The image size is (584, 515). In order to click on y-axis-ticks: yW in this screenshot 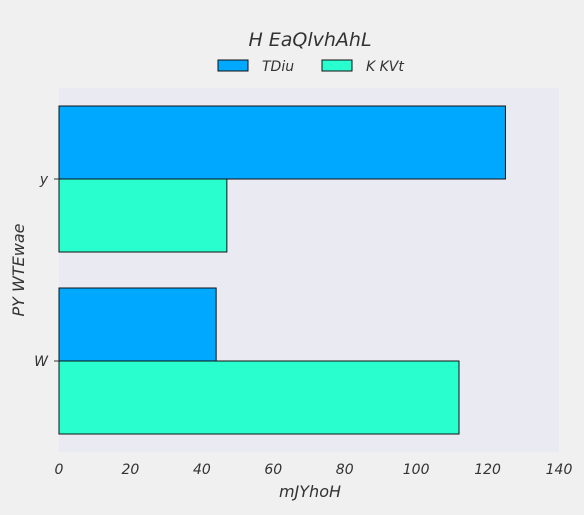, I will do `click(46, 271)`.